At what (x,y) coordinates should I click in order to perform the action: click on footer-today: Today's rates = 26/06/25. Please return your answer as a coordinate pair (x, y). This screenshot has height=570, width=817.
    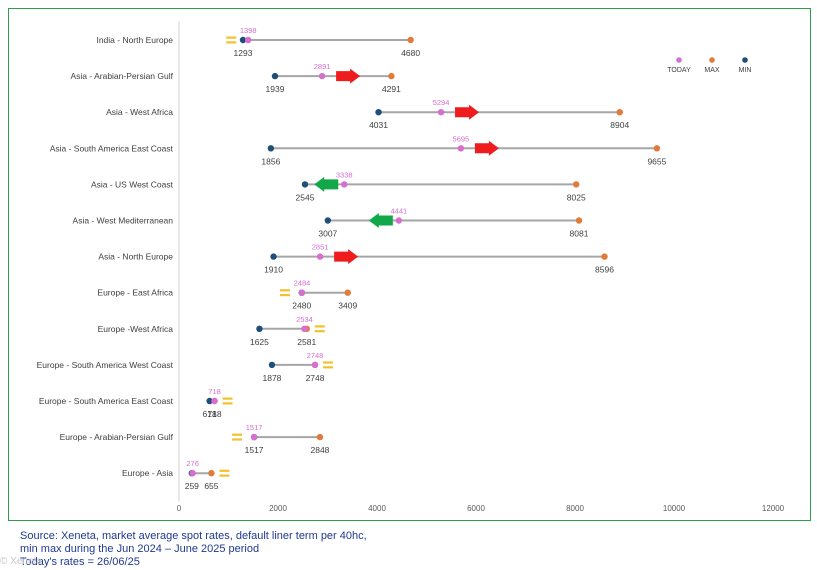
    Looking at the image, I should click on (80, 562).